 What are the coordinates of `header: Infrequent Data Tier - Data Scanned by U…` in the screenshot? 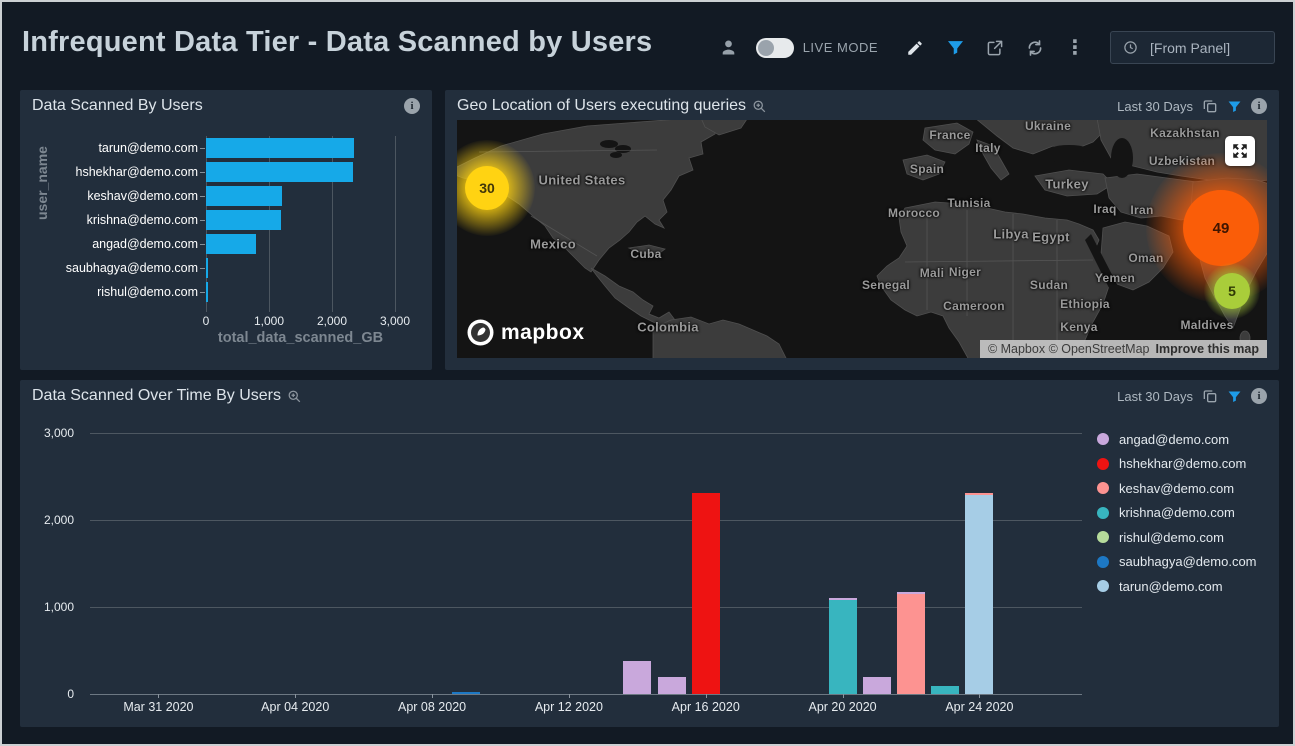 It's located at (647, 42).